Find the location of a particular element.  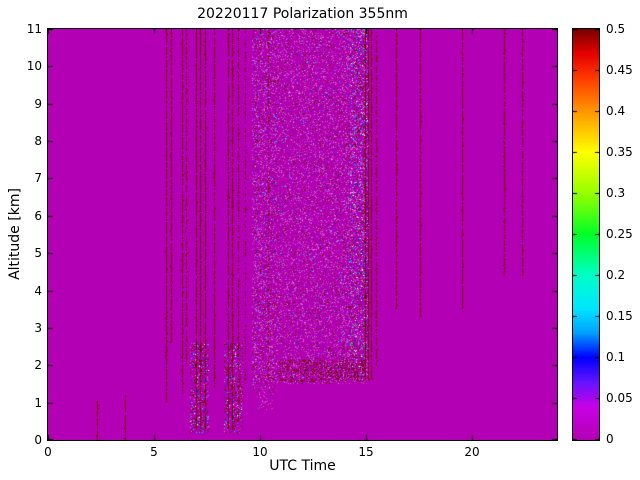

colorbar-tick-label: 0.1 is located at coordinates (616, 357).